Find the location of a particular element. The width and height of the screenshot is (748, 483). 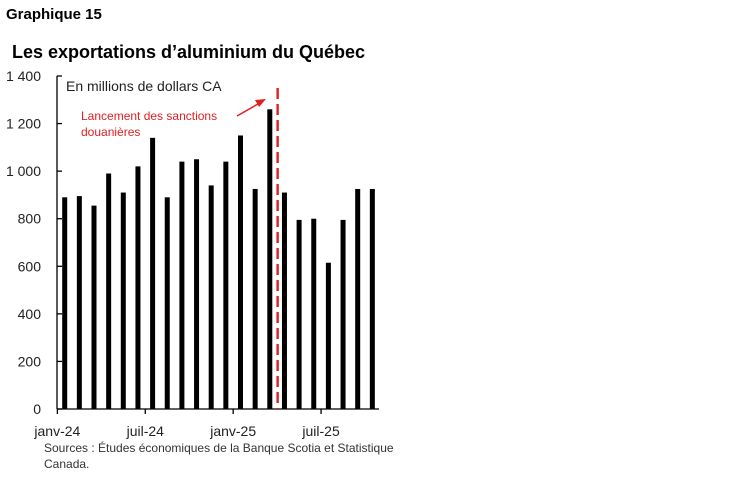

y-tick-label: 200 is located at coordinates (30, 361).